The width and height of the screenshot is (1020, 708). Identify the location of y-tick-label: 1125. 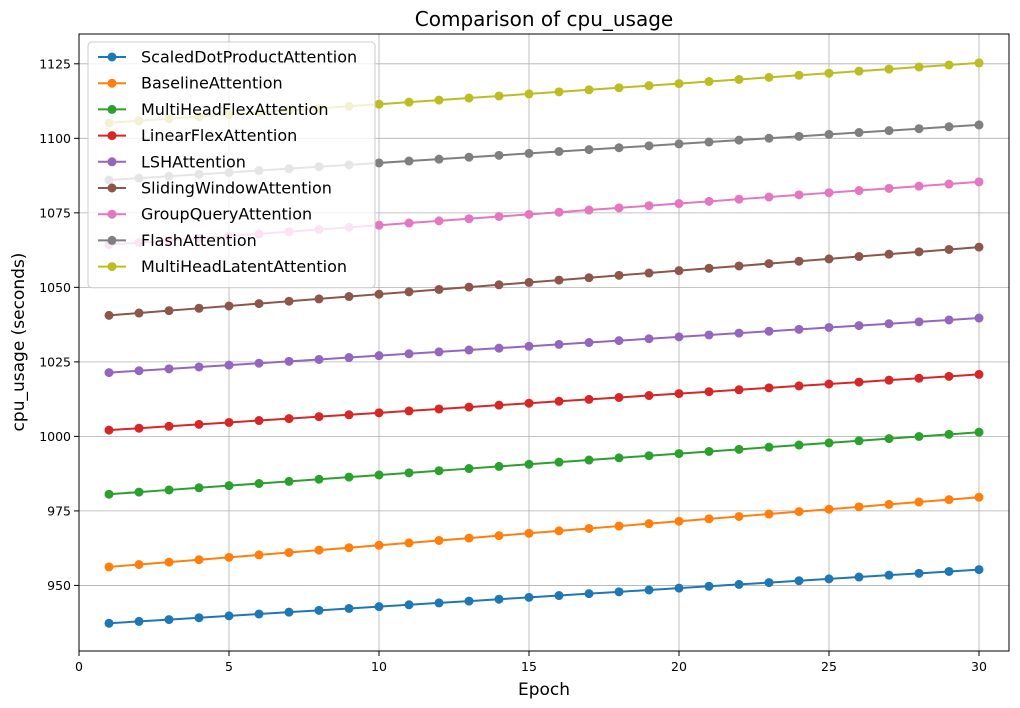
(55, 63).